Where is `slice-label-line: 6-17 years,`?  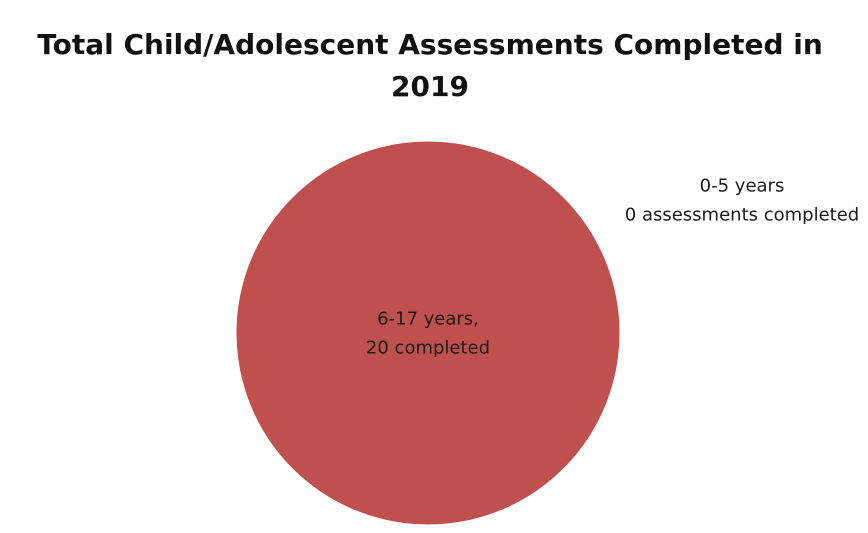
slice-label-line: 6-17 years, is located at coordinates (428, 319).